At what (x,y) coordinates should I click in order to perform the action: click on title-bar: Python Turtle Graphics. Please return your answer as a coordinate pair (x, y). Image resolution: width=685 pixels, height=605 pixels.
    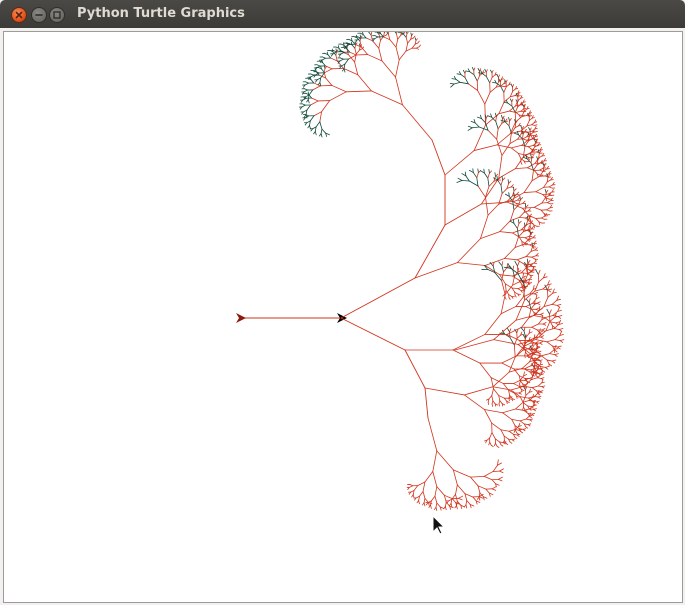
    Looking at the image, I should click on (342, 14).